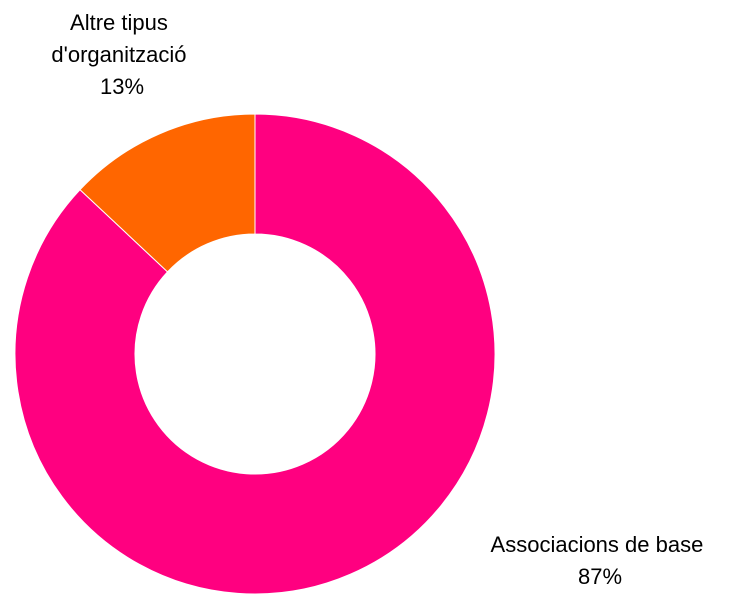 This screenshot has width=732, height=594. Describe the element at coordinates (167, 193) in the screenshot. I see `slice-altre-tipus-d-organitzaci` at that location.